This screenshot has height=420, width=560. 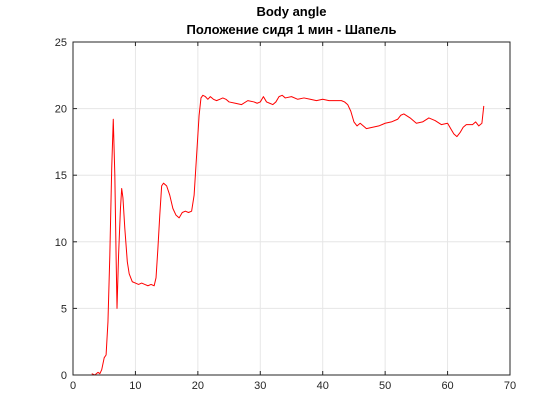 What do you see at coordinates (260, 386) in the screenshot?
I see `x-tick-label: 30` at bounding box center [260, 386].